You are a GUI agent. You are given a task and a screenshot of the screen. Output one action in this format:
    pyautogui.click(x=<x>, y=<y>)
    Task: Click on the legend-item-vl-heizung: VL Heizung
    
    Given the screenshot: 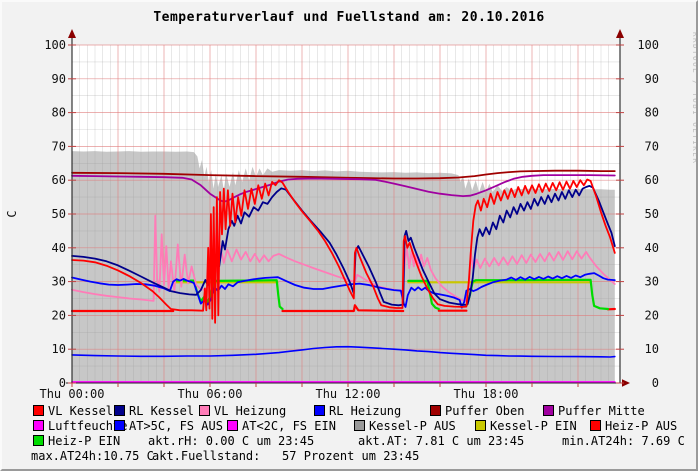 What is the action you would take?
    pyautogui.click(x=242, y=411)
    